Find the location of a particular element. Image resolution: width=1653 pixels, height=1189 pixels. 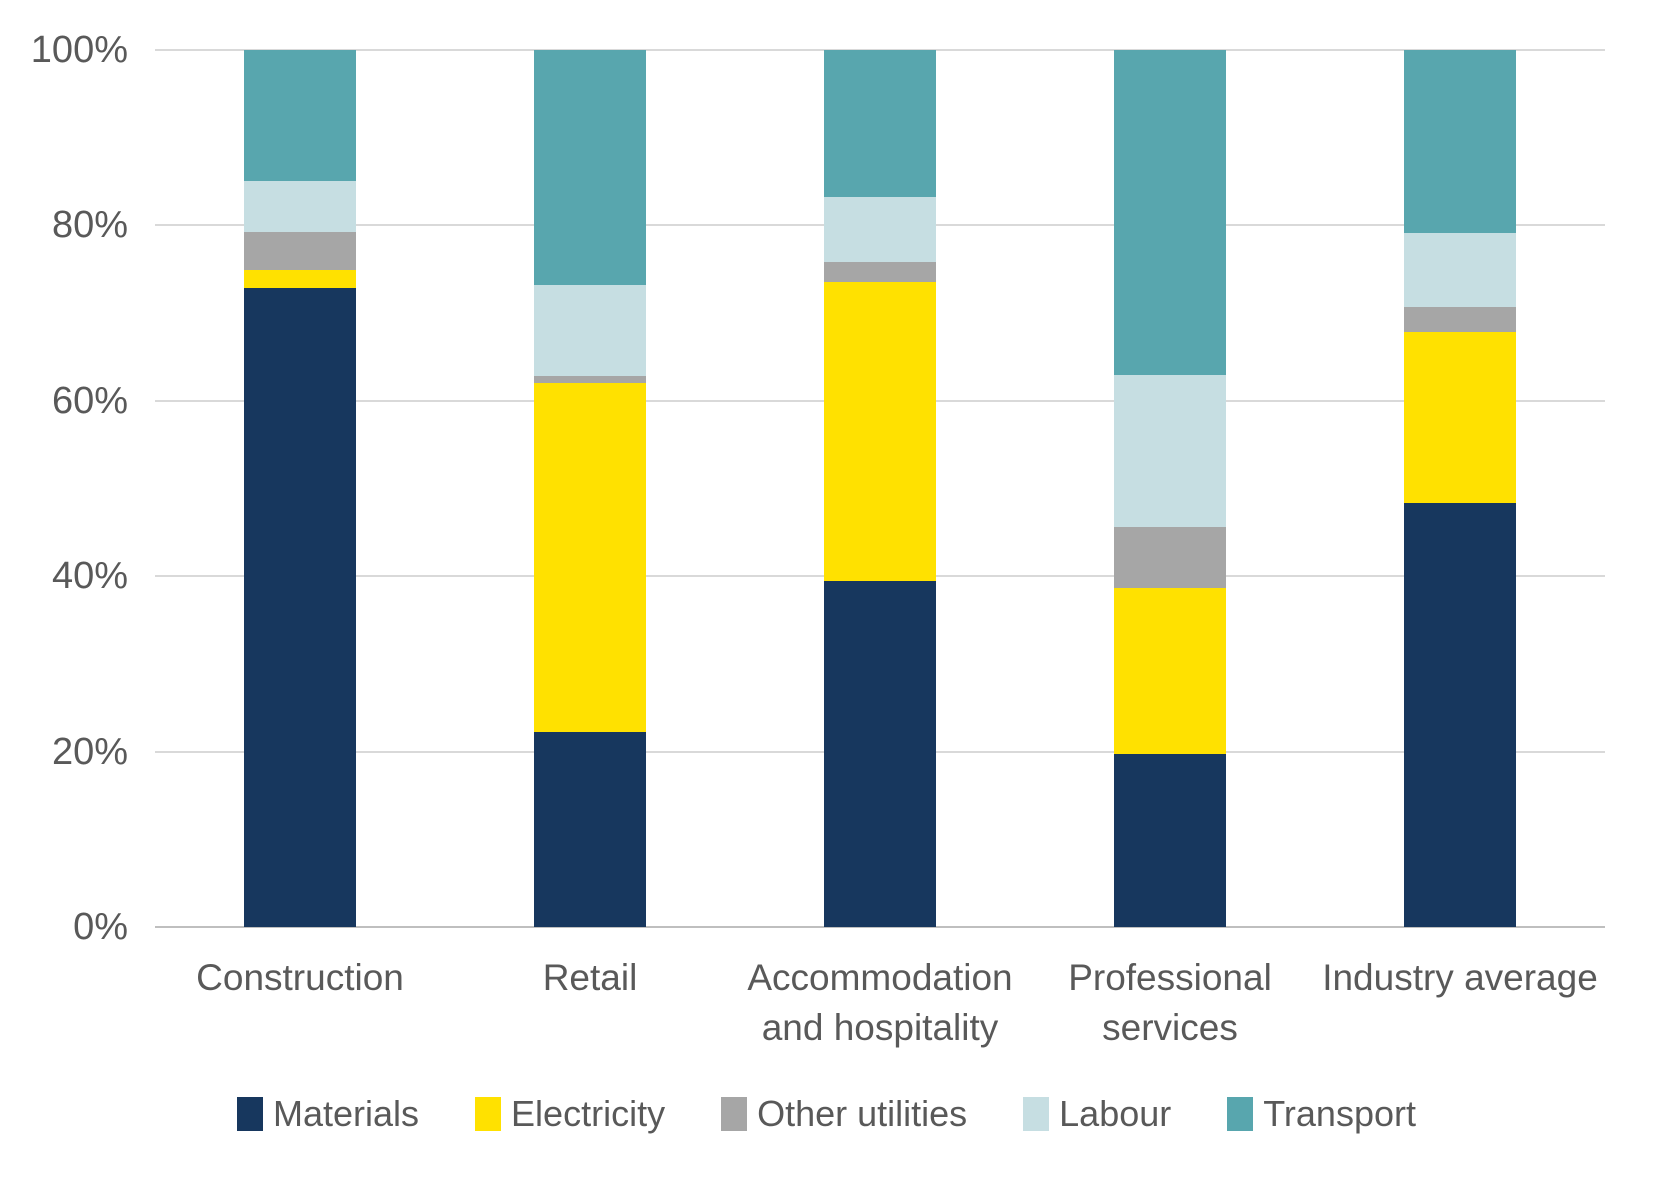

legend-label: Other utilities is located at coordinates (862, 1113).